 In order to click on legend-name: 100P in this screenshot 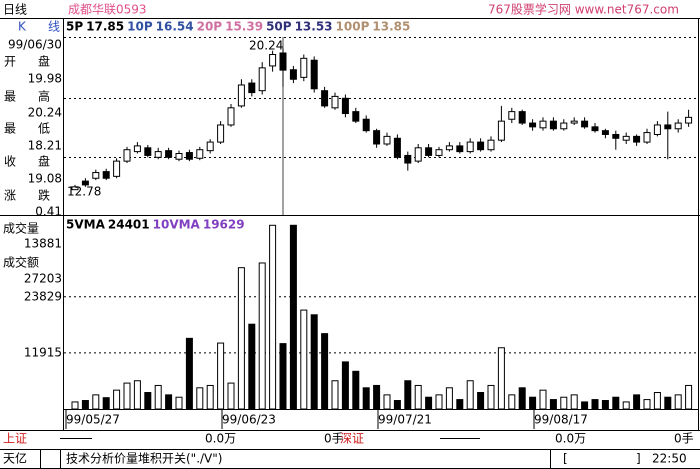, I will do `click(353, 27)`.